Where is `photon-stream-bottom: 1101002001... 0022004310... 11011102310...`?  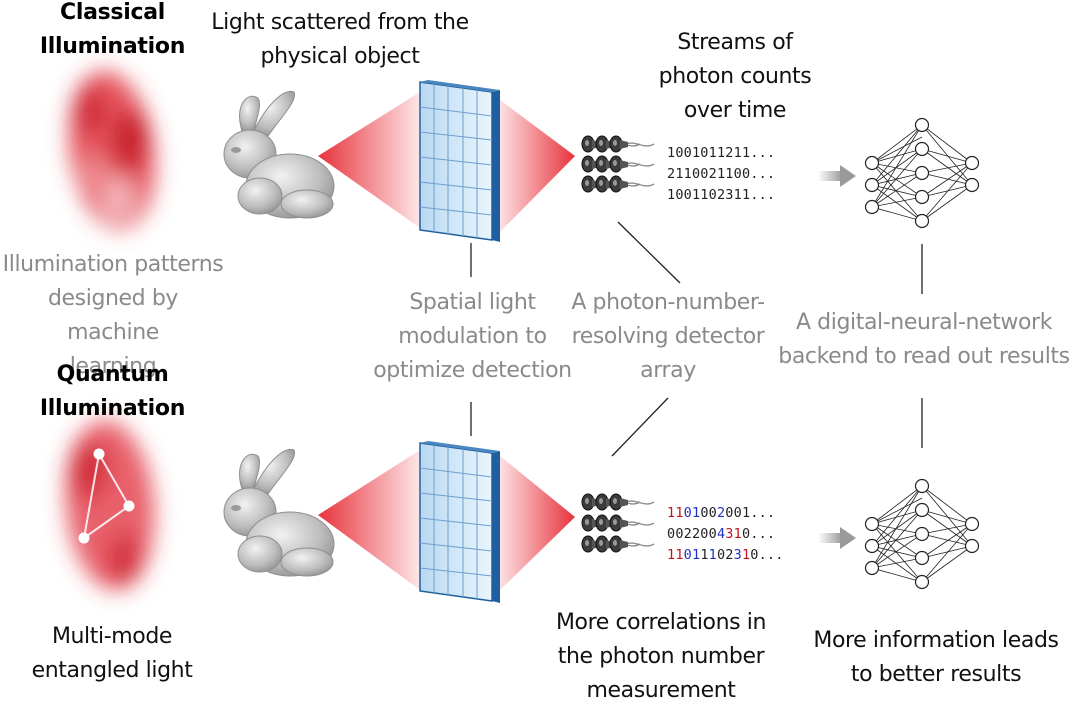
photon-stream-bottom: 1101002001... 0022004310... 11011102310... is located at coordinates (725, 534).